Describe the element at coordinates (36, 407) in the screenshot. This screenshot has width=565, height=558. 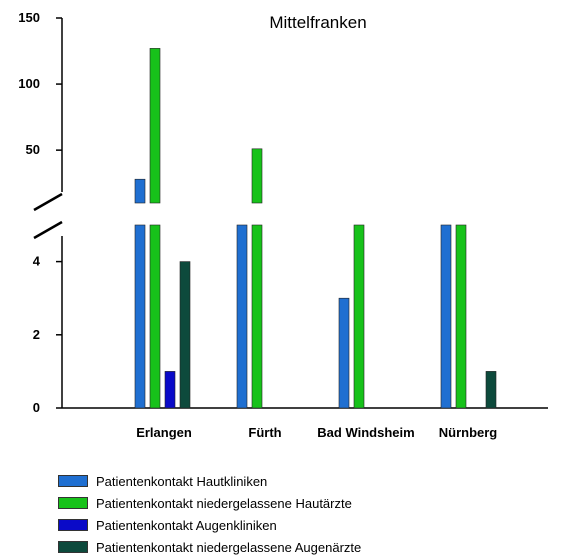
I see `y-tick-label: 0` at that location.